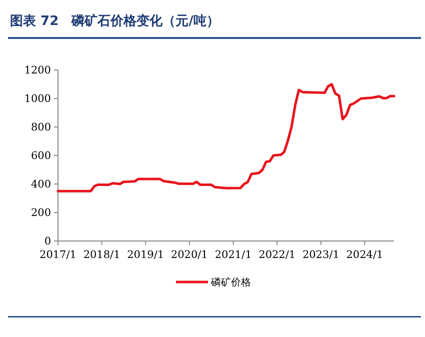  I want to click on x-tick-label: 2019/1, so click(145, 255).